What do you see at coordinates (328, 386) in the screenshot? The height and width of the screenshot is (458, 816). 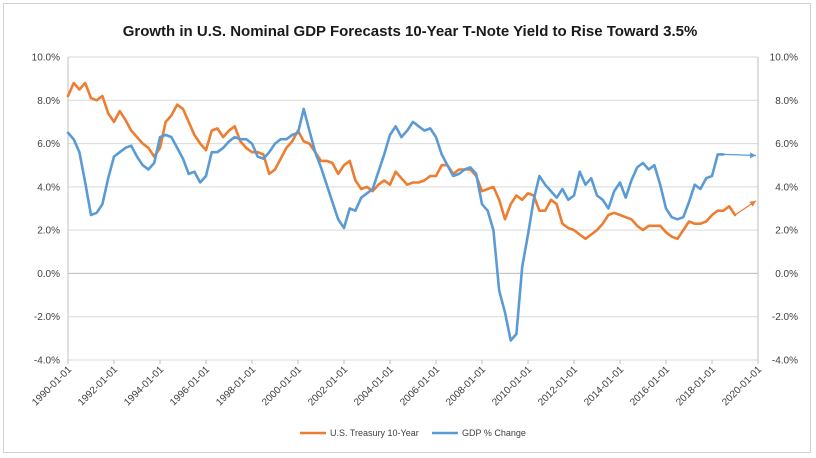 I see `x-tick-label: 2002-01-01` at bounding box center [328, 386].